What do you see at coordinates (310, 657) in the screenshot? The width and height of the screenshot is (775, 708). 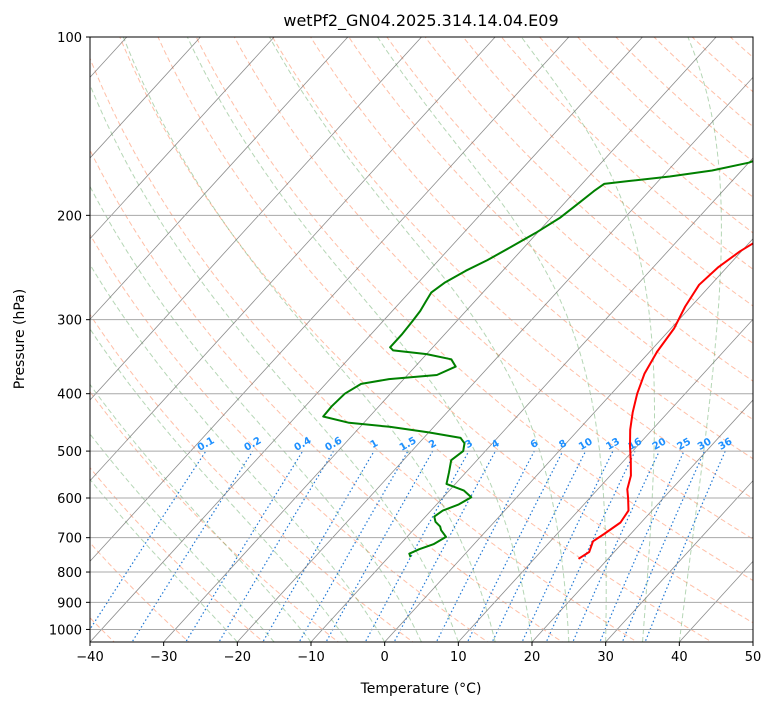 I see `x-tick-label: −10` at bounding box center [310, 657].